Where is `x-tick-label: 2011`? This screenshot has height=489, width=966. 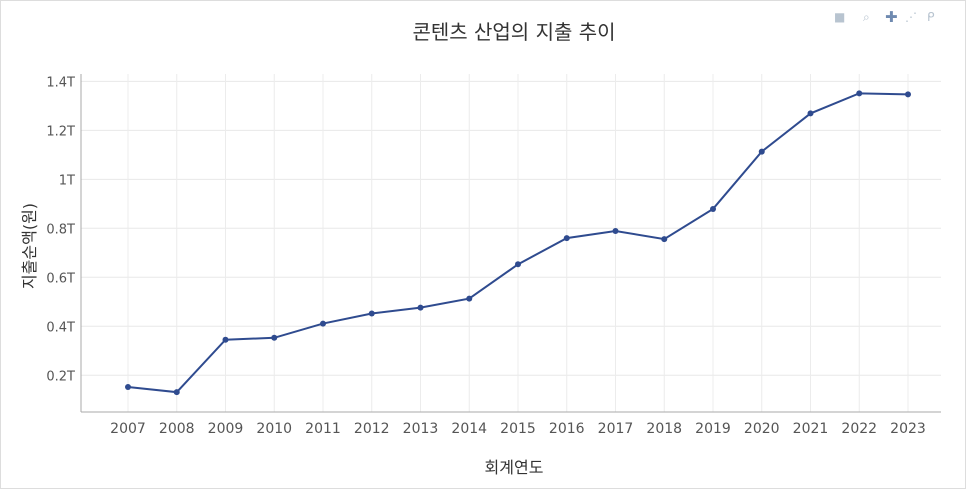 x-tick-label: 2011 is located at coordinates (323, 429).